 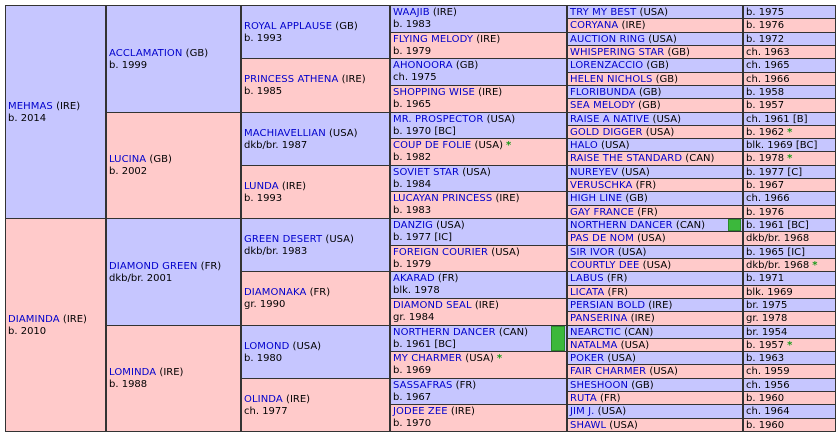 What do you see at coordinates (789, 12) in the screenshot?
I see `pedigree-info-cell-gen5-1: b. 1975` at bounding box center [789, 12].